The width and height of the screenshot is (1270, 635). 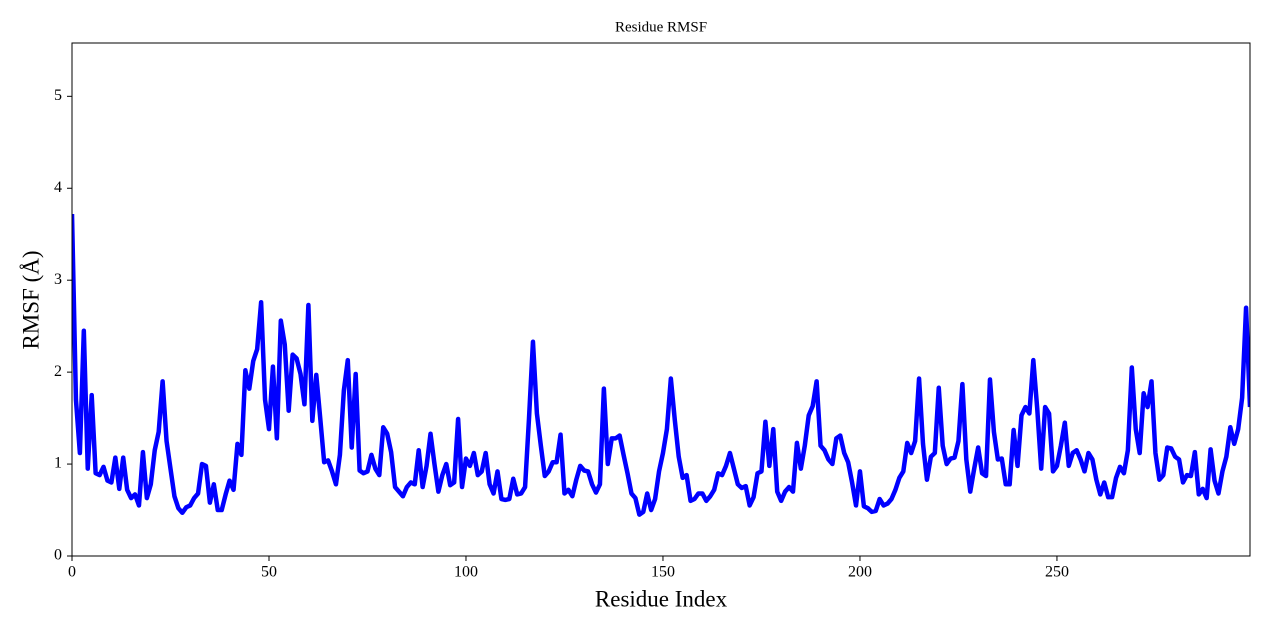 I want to click on x-tick-label: 200, so click(x=860, y=572).